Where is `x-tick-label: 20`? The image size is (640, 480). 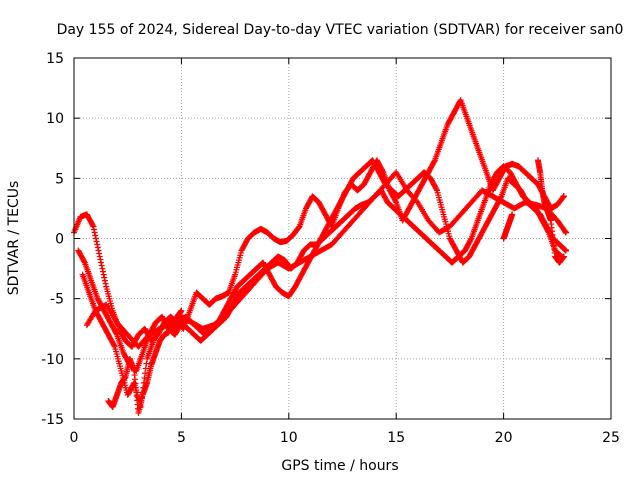
x-tick-label: 20 is located at coordinates (504, 438).